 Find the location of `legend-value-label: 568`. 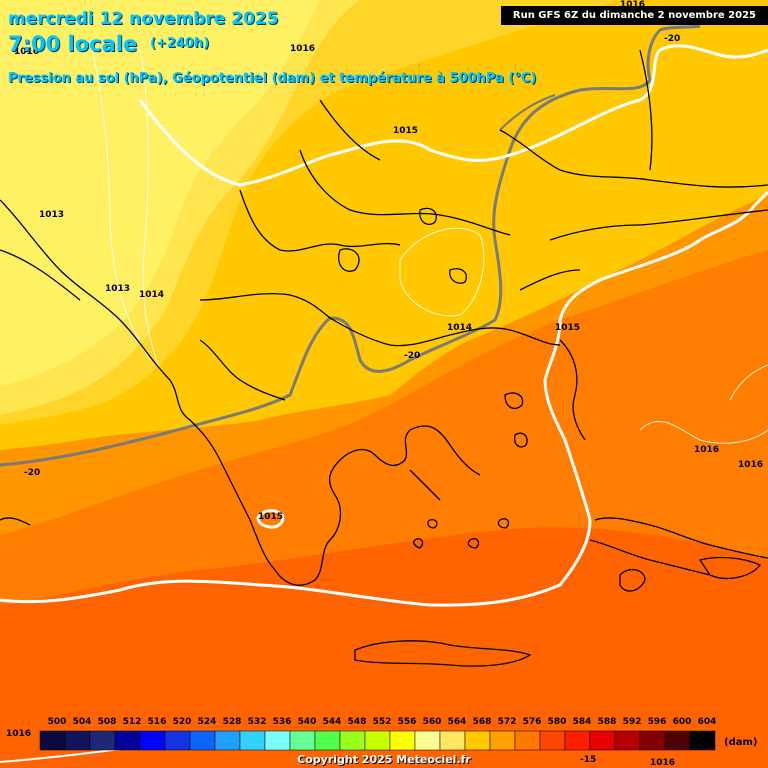

legend-value-label: 568 is located at coordinates (482, 722).